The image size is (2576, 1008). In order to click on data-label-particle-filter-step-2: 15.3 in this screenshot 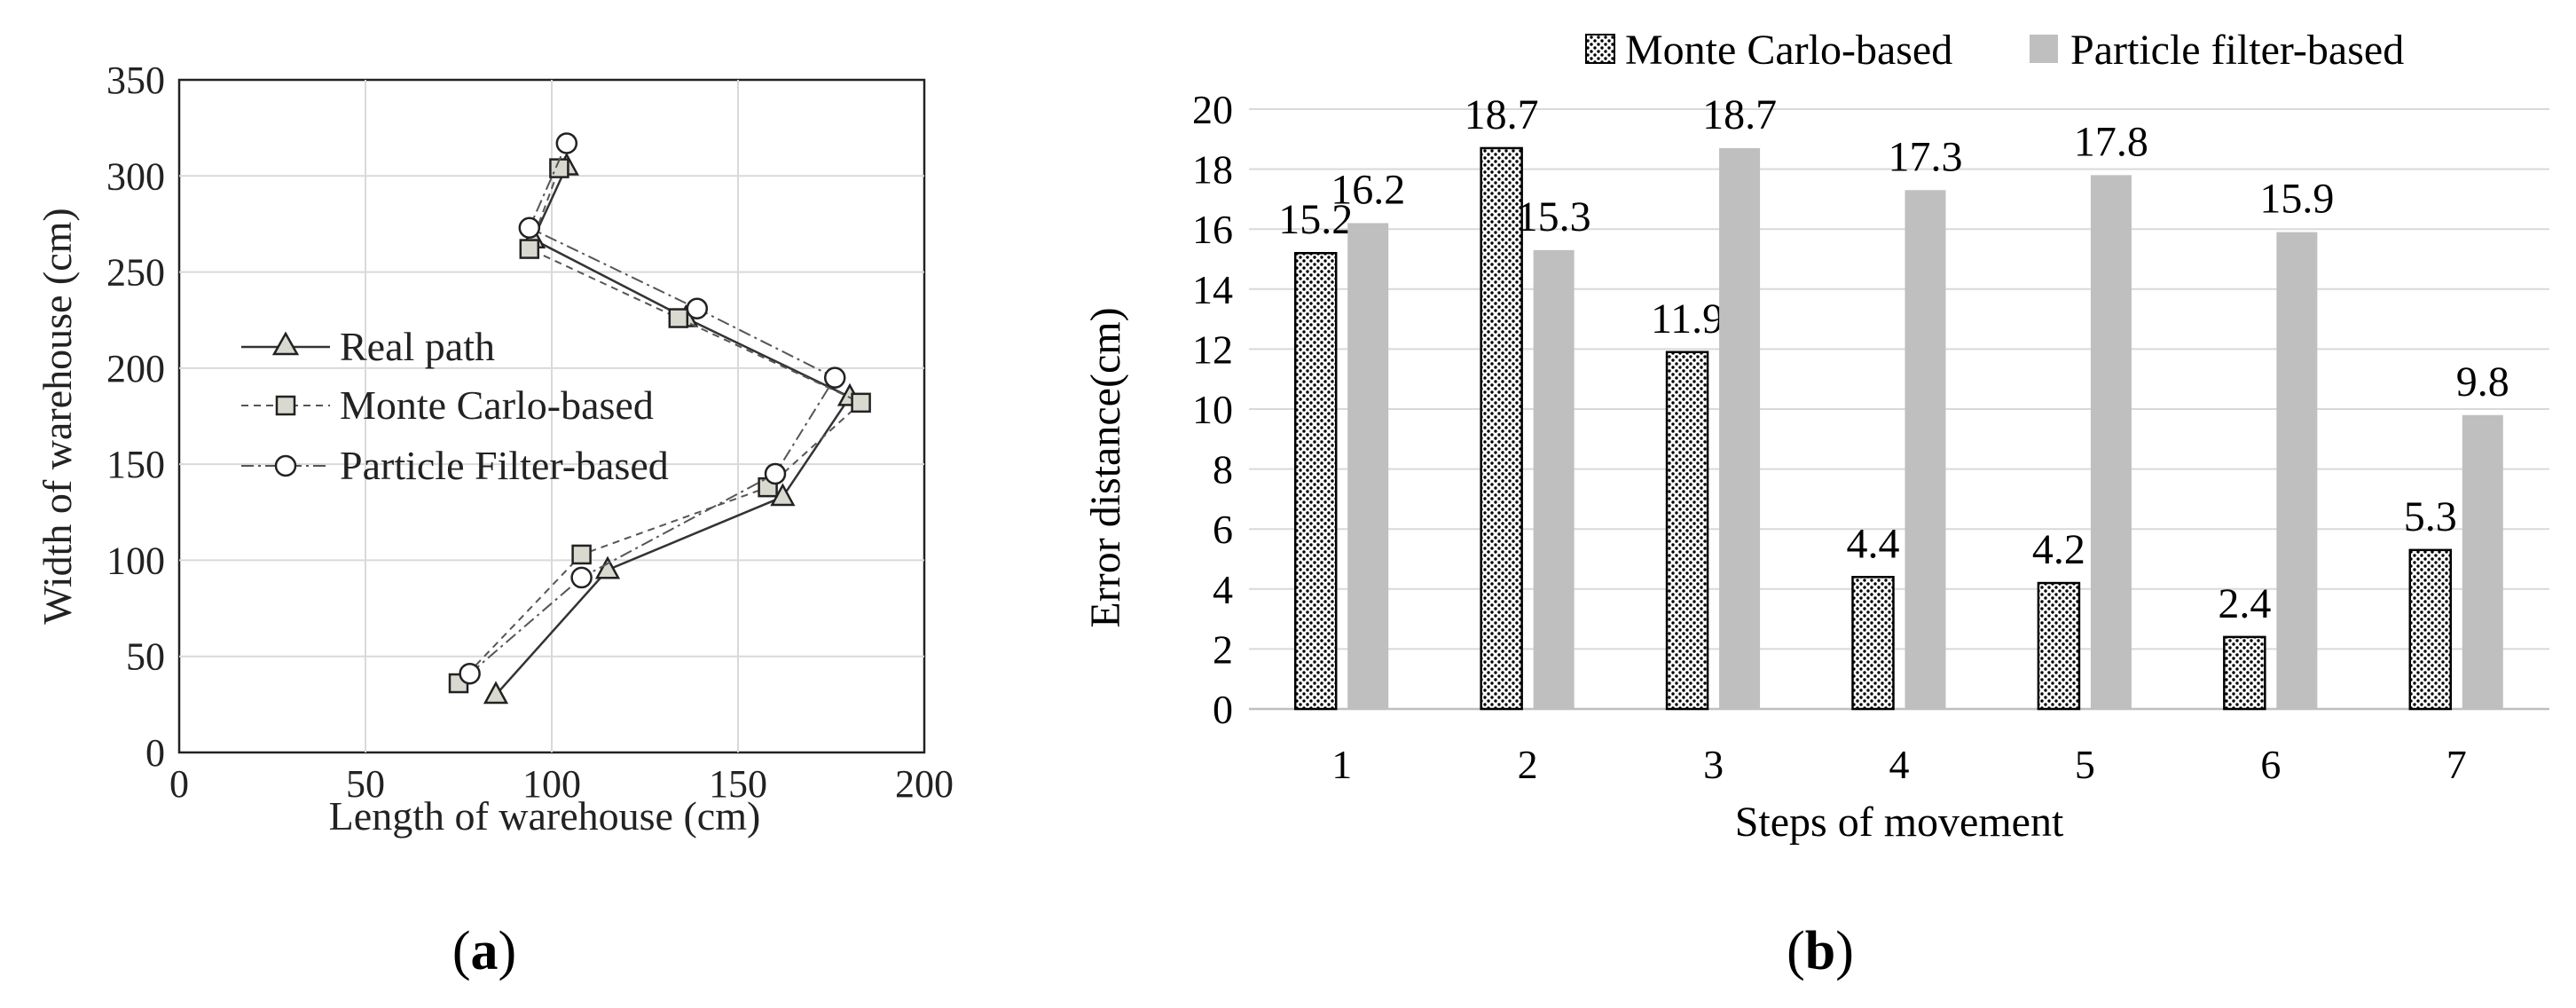, I will do `click(1554, 216)`.